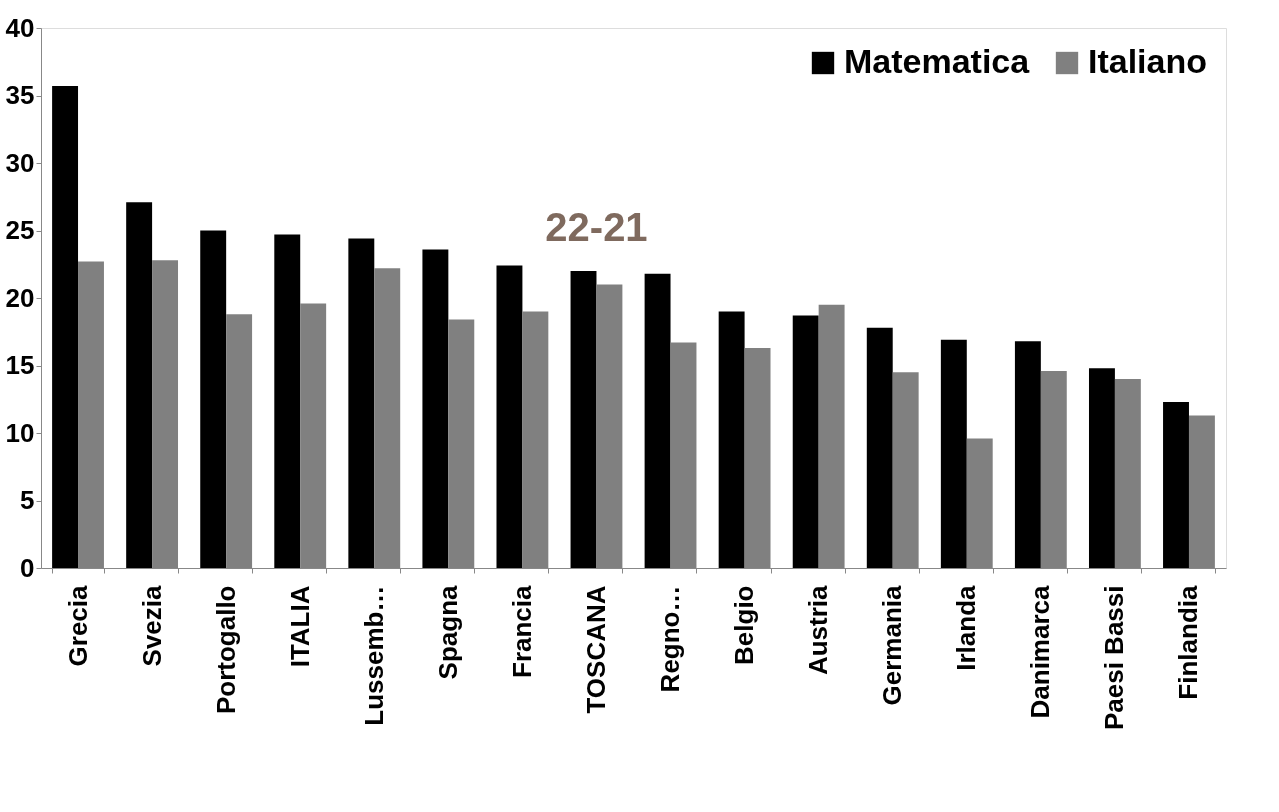  What do you see at coordinates (818, 630) in the screenshot?
I see `x-tick-label: Austria` at bounding box center [818, 630].